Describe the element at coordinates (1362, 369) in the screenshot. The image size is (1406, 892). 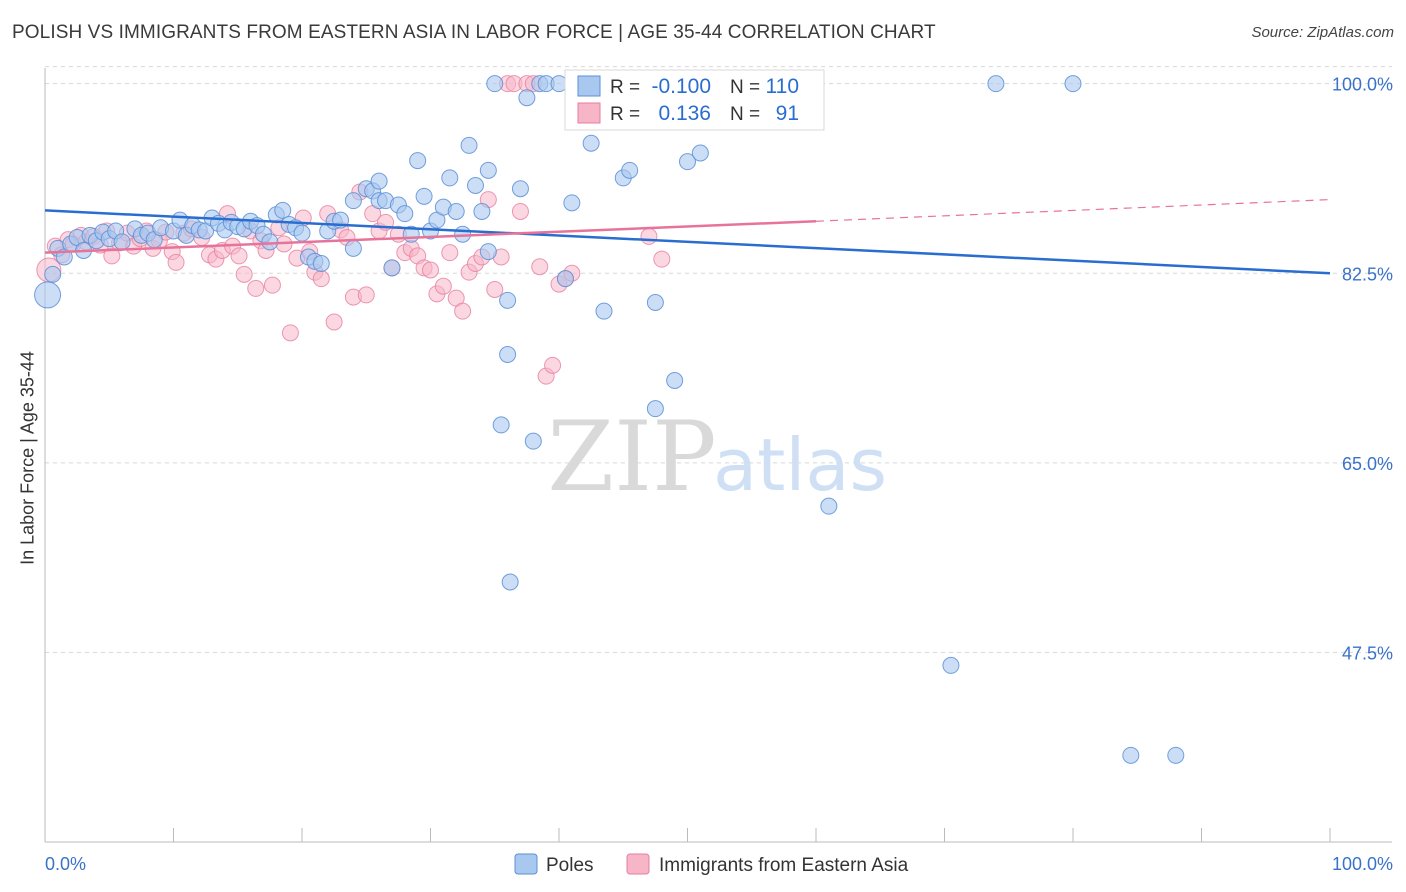
I see `y-tick-labels: 47.5% 65.0% 82.5% 100.0%` at that location.